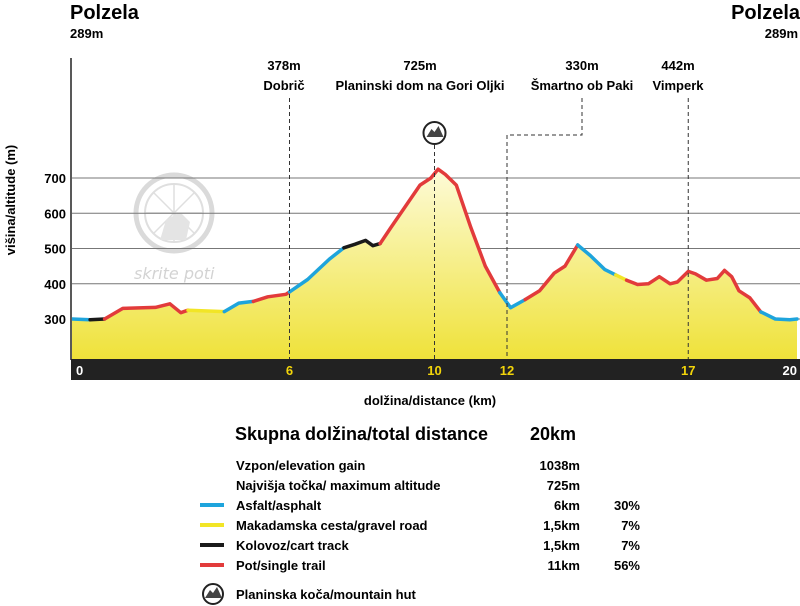  Describe the element at coordinates (283, 85) in the screenshot. I see `waypoint-name: Dobrič` at that location.